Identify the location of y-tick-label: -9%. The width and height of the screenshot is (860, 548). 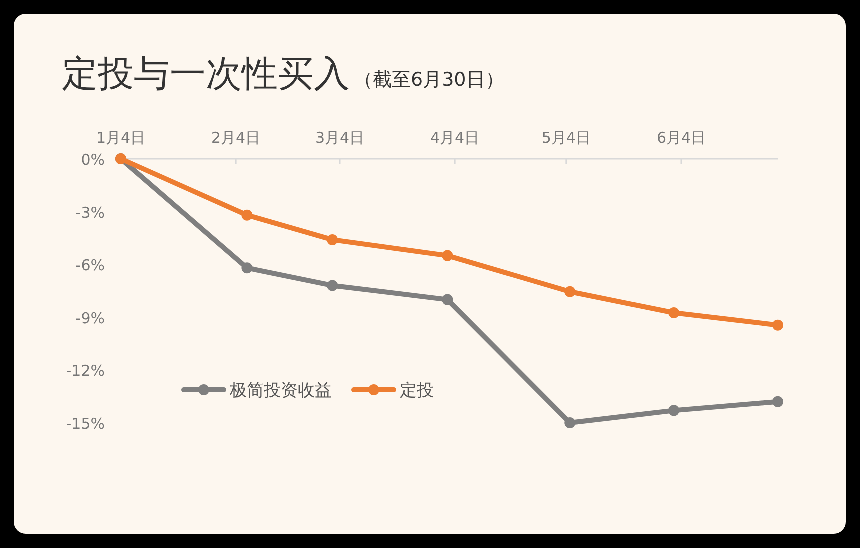
(90, 318).